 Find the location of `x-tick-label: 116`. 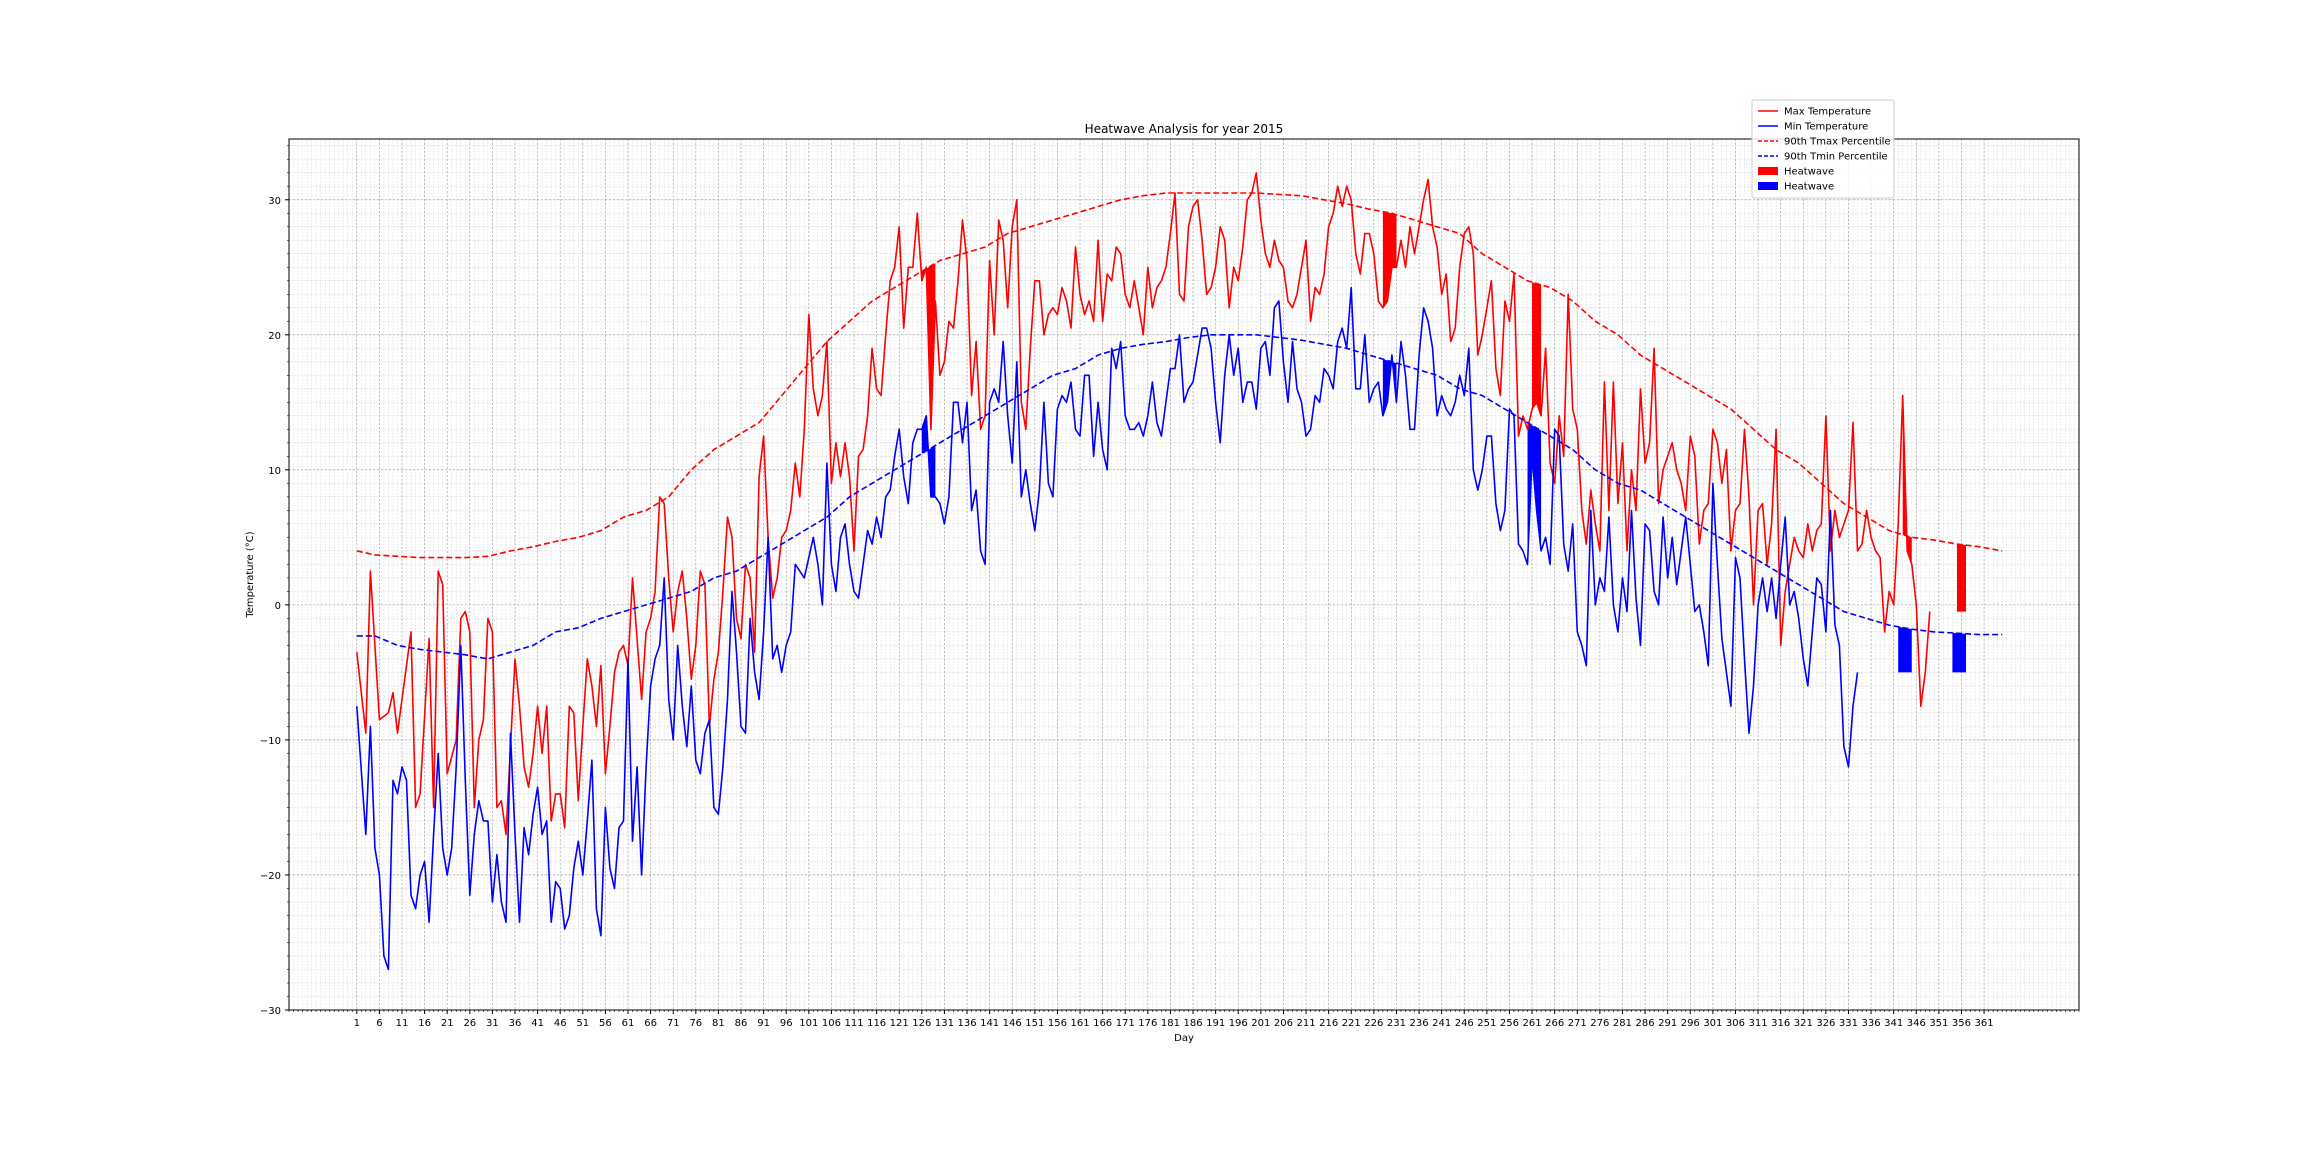

x-tick-label: 116 is located at coordinates (876, 1023).